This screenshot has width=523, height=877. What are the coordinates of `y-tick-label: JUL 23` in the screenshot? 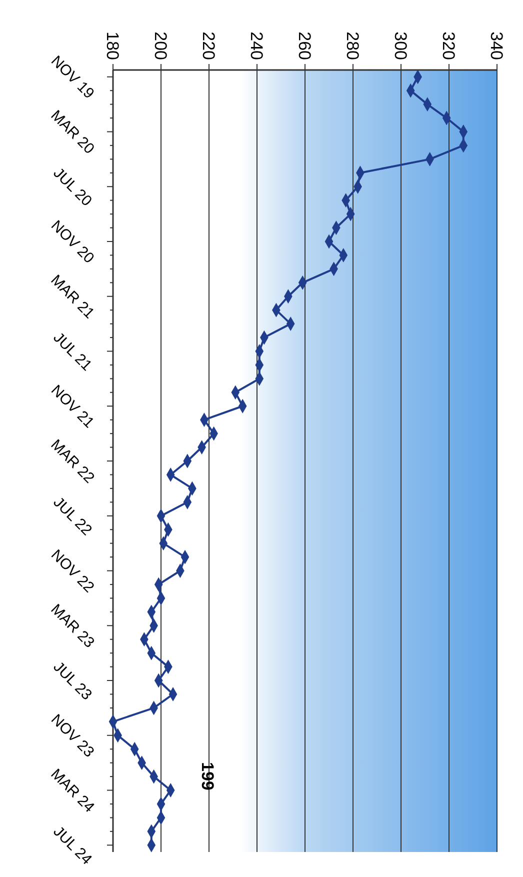 It's located at (73, 681).